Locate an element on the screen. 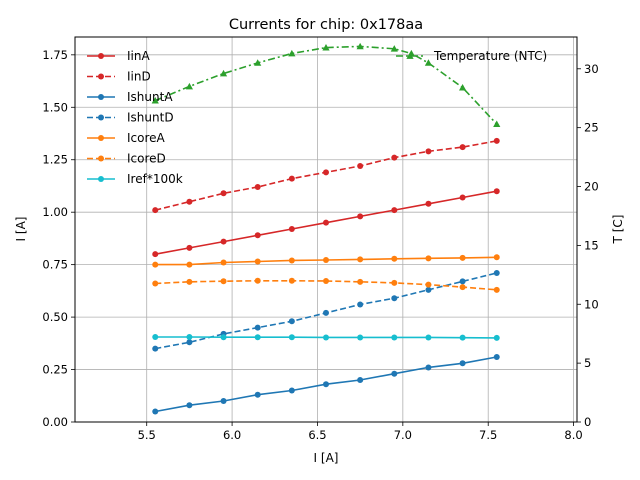  y2-tick-label: 15 is located at coordinates (591, 245).